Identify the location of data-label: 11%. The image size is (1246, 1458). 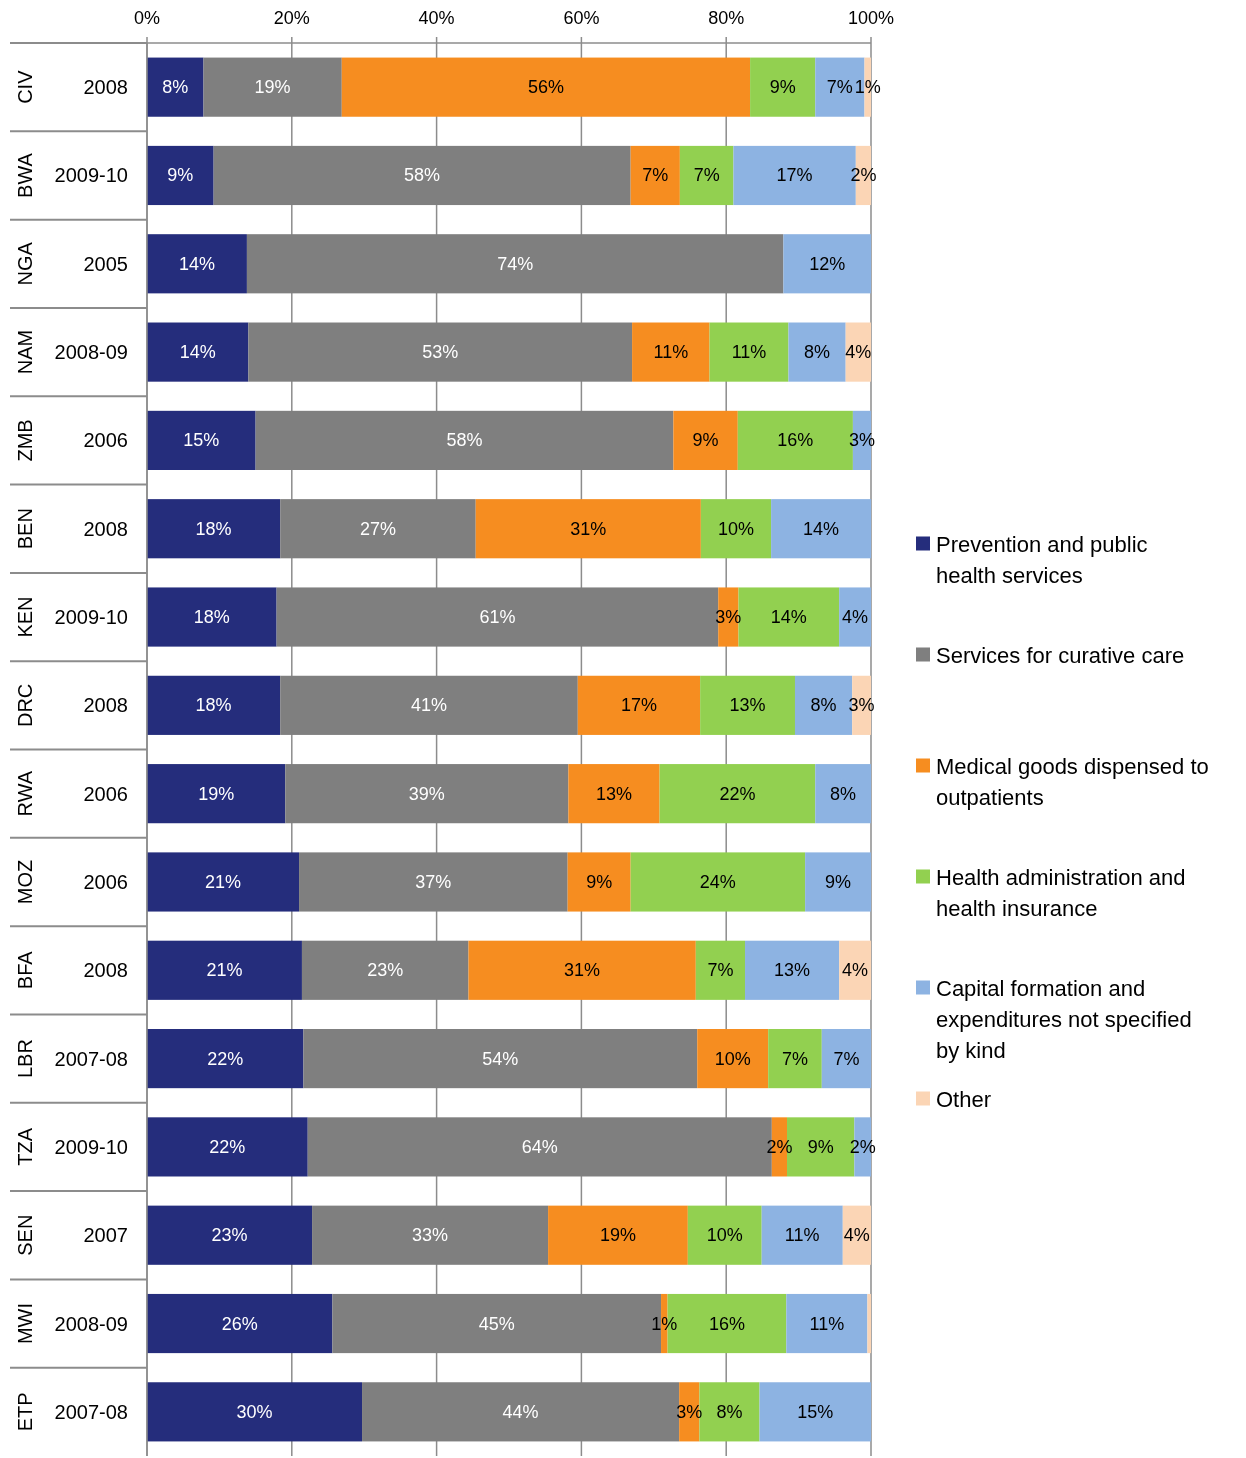
(671, 352).